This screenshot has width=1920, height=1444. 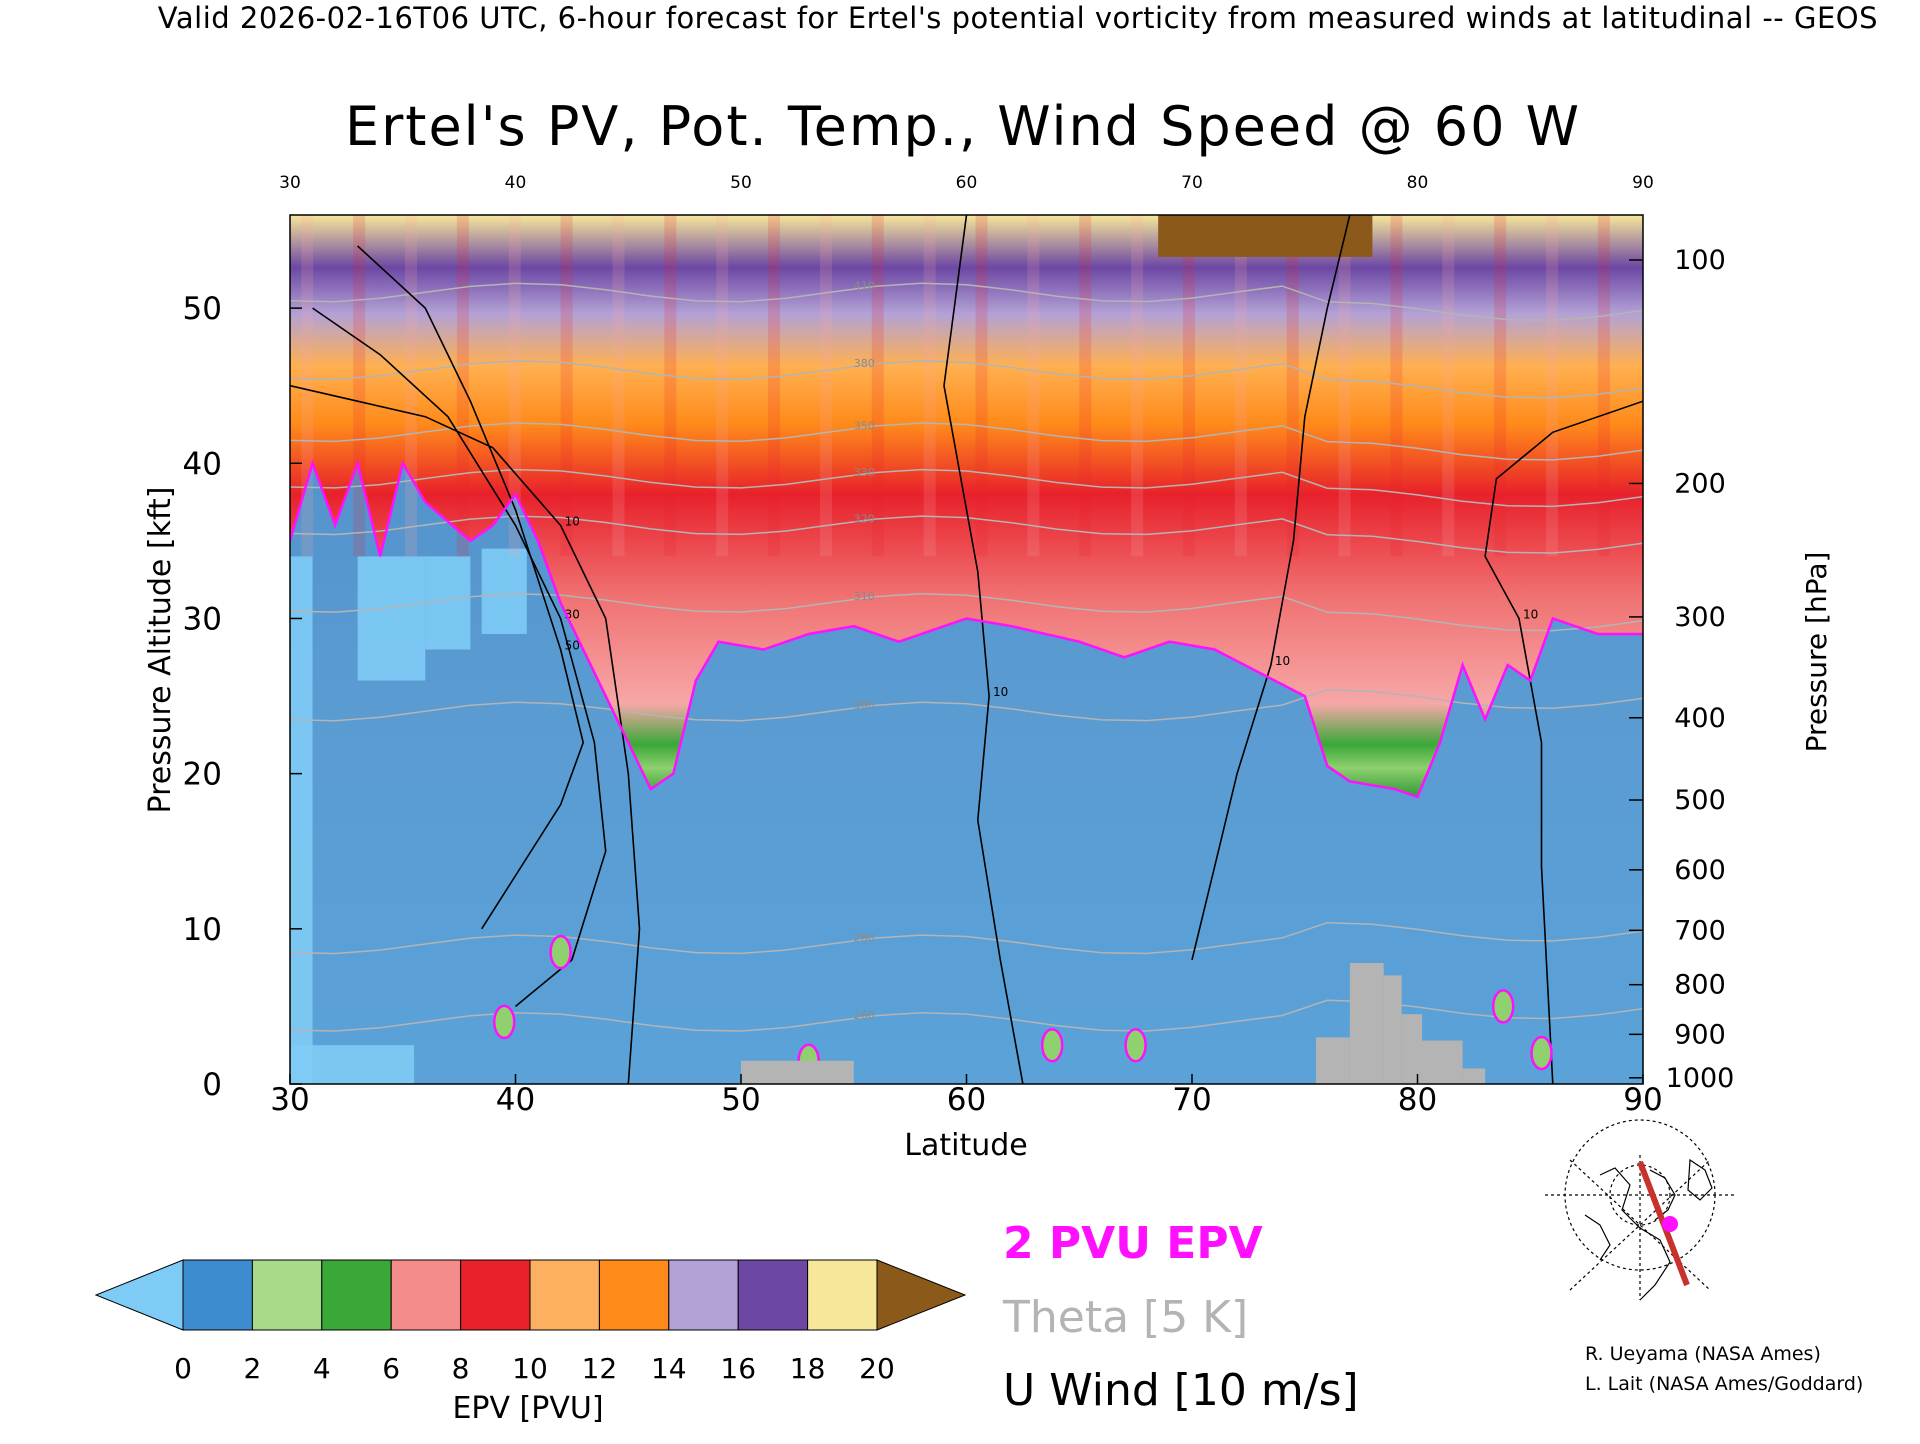 What do you see at coordinates (1700, 617) in the screenshot?
I see `pressure-tick-label: 300` at bounding box center [1700, 617].